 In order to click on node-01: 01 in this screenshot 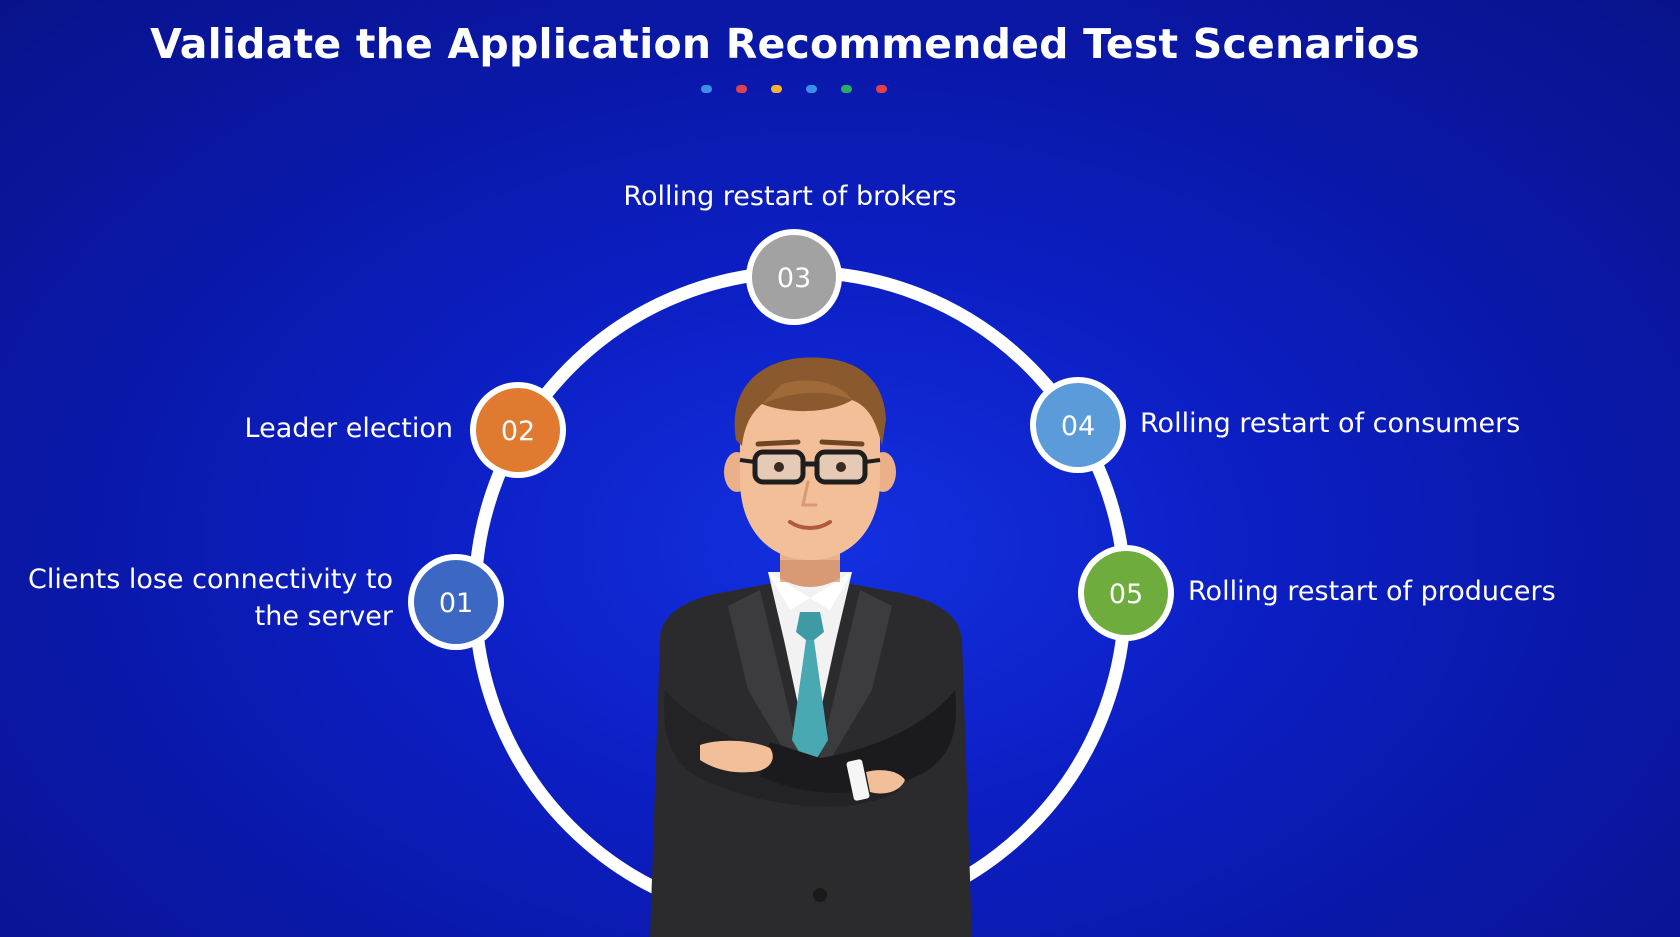, I will do `click(456, 602)`.